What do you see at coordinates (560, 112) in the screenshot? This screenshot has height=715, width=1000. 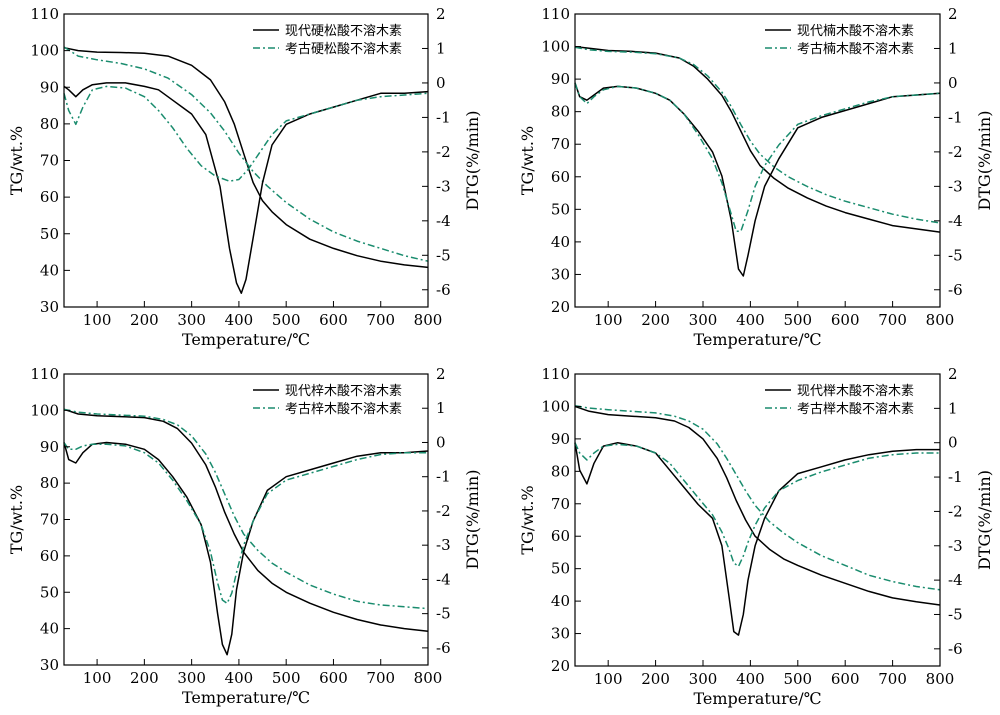 I see `y-left-tick-label: 80` at bounding box center [560, 112].